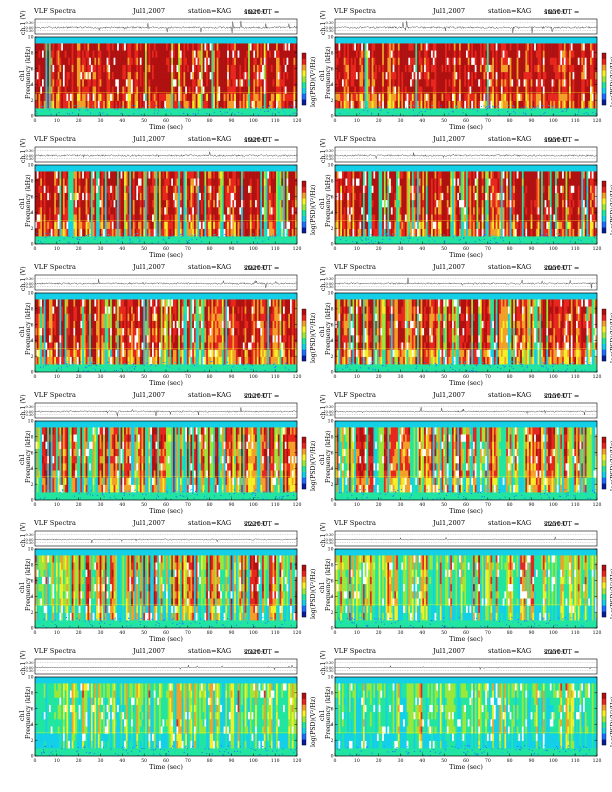 This screenshot has height=792, width=612. I want to click on colorbar-swatch, so click(304, 218).